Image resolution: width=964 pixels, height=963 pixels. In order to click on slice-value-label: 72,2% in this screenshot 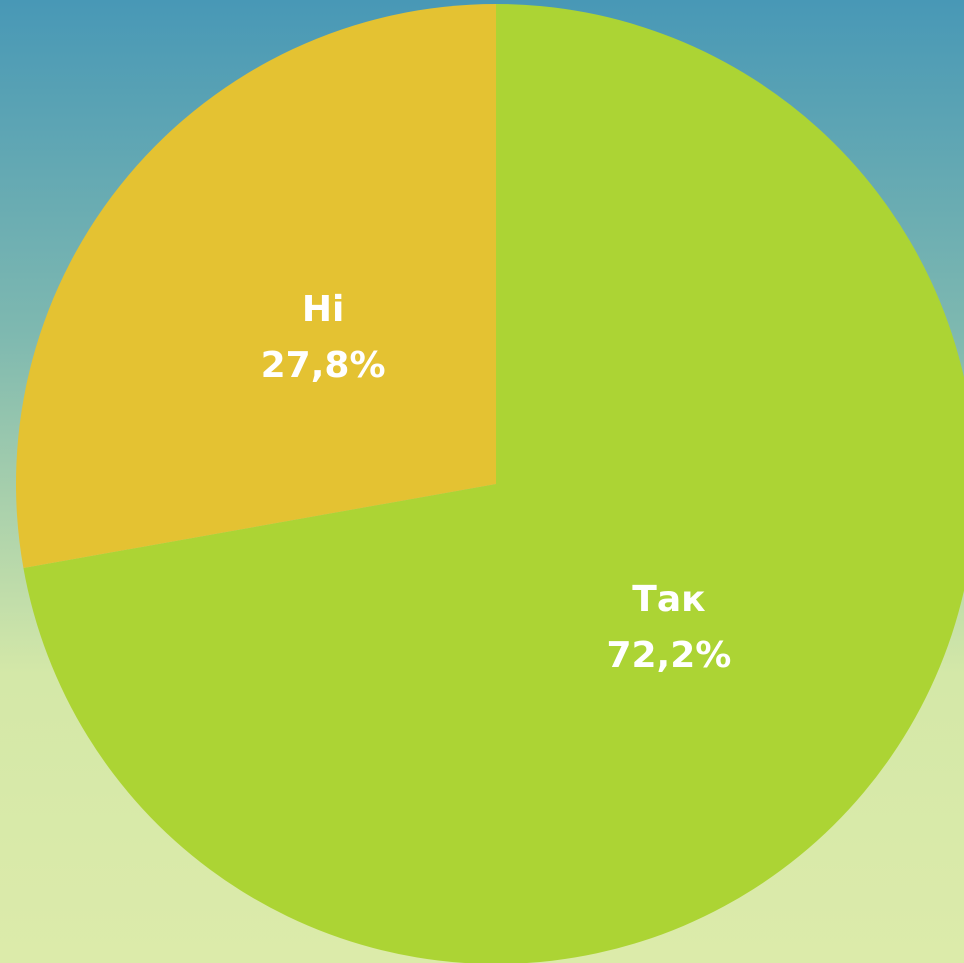, I will do `click(668, 655)`.